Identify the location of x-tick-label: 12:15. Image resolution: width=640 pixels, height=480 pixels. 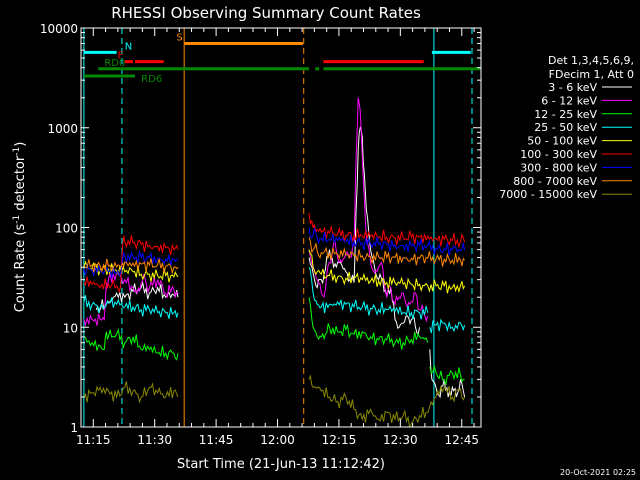
(339, 440).